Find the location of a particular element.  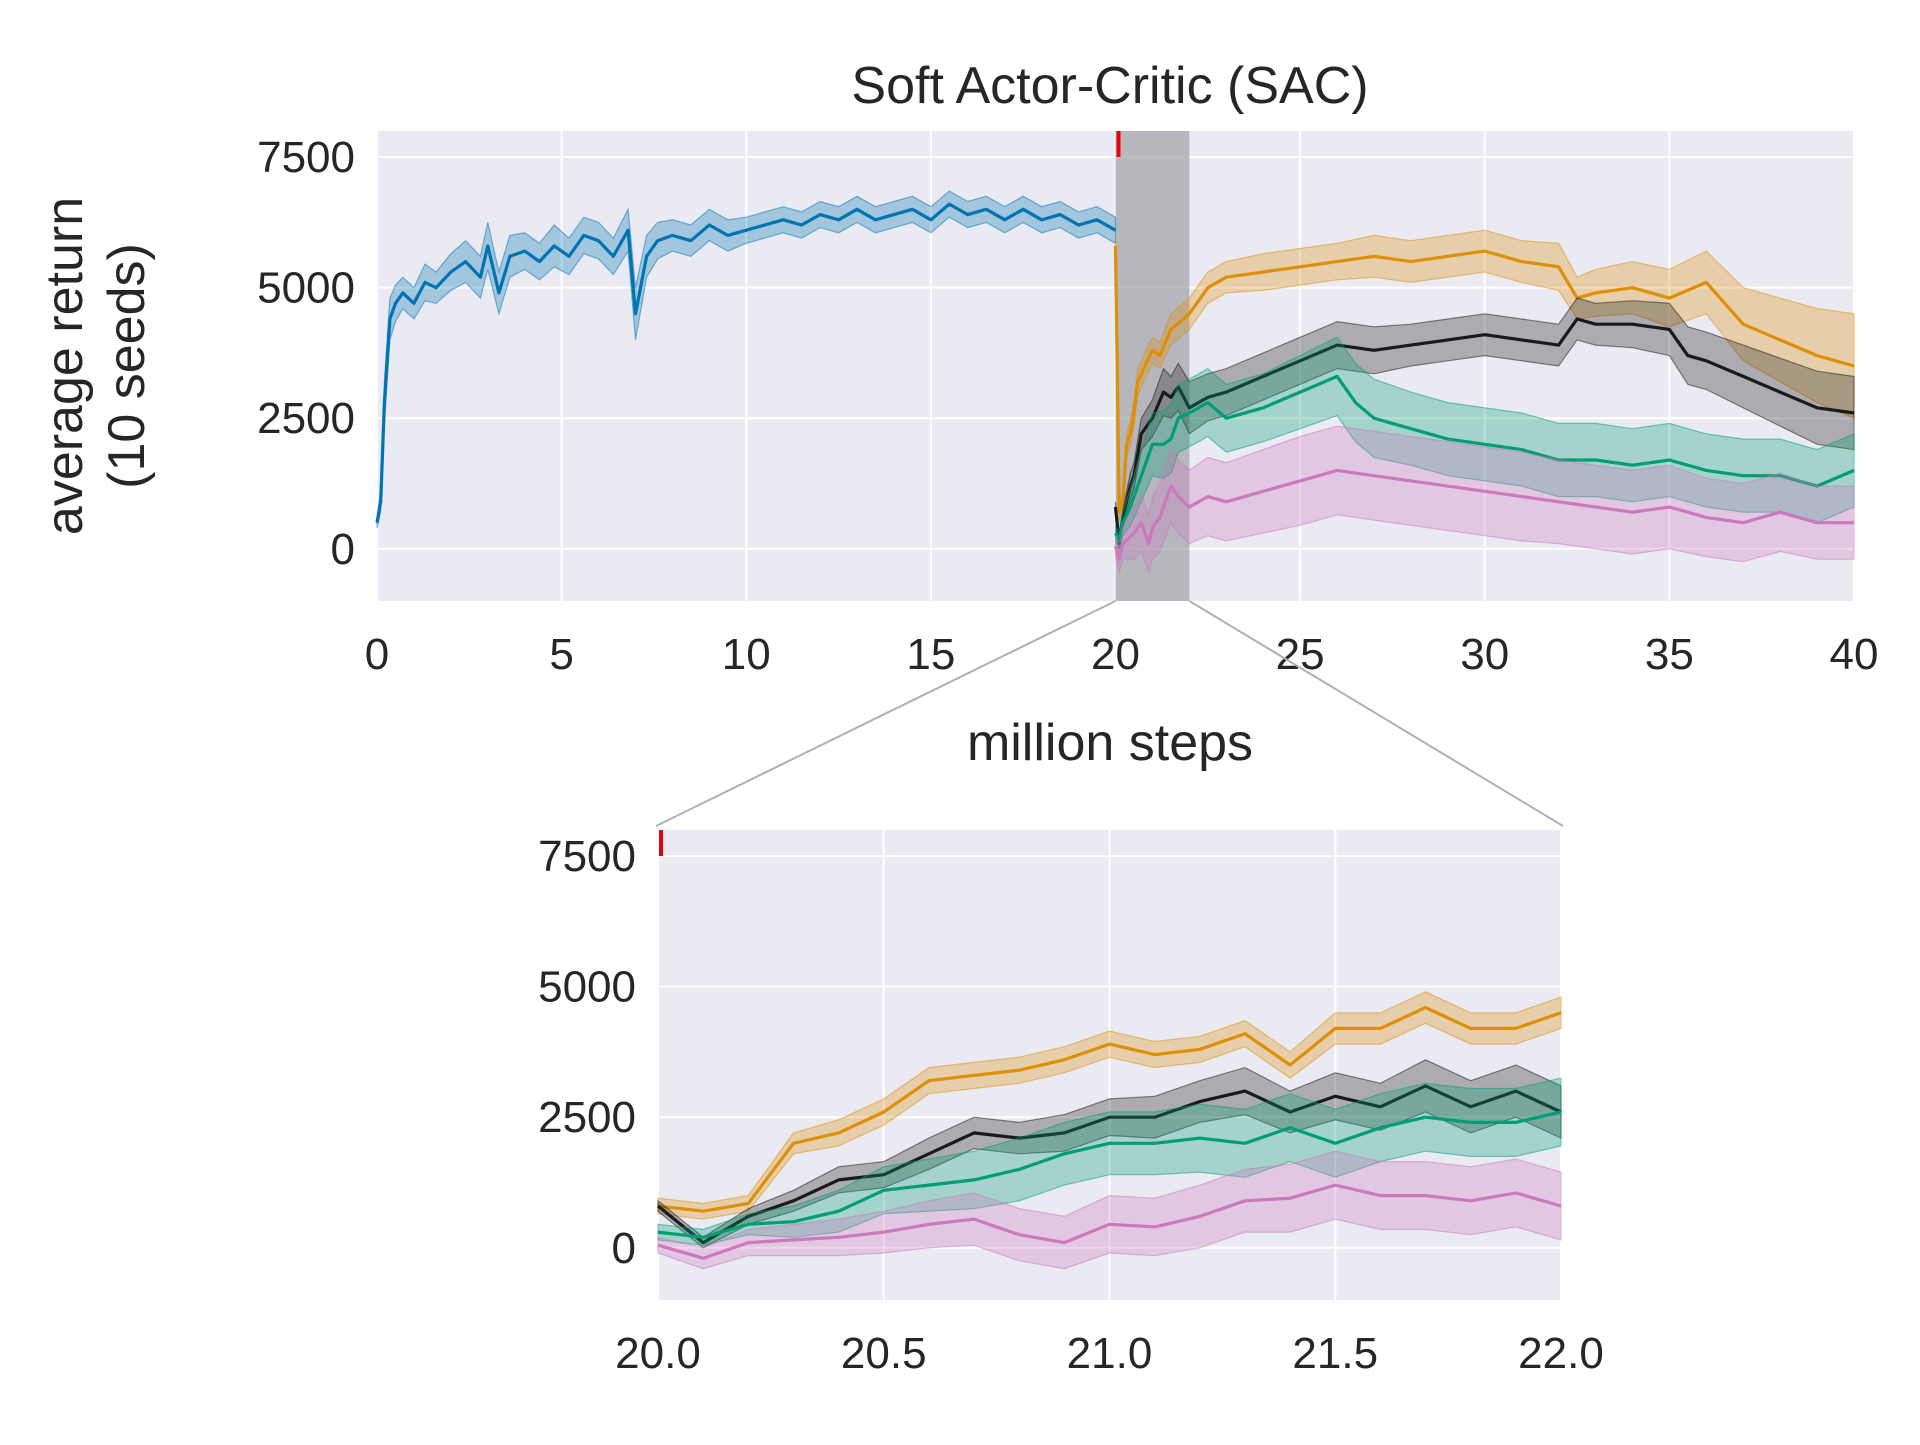

main-y-tick-label: 0 is located at coordinates (343, 549).